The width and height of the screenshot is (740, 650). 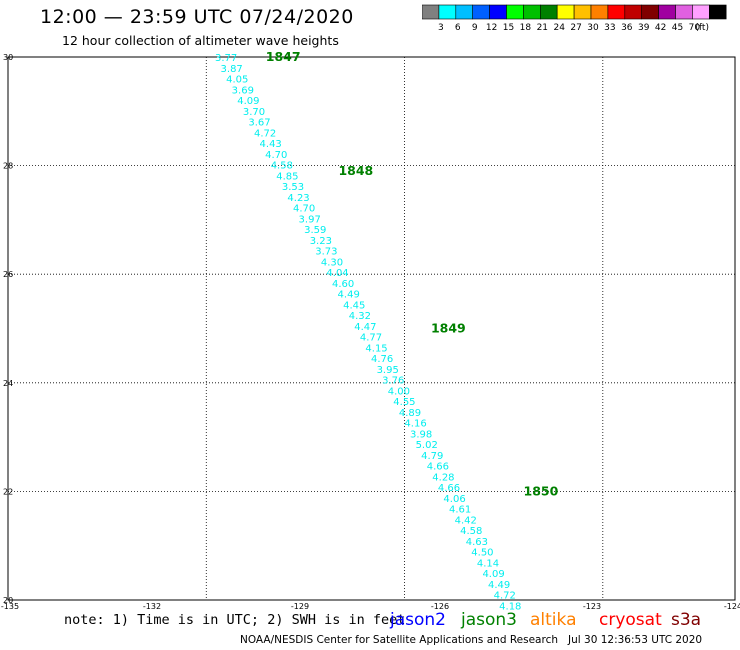 I want to click on x-tick-label: -132, so click(x=152, y=606).